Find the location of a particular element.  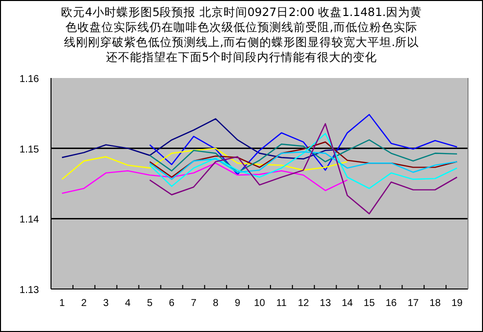

y-tick-label: 1.15 is located at coordinates (30, 150).